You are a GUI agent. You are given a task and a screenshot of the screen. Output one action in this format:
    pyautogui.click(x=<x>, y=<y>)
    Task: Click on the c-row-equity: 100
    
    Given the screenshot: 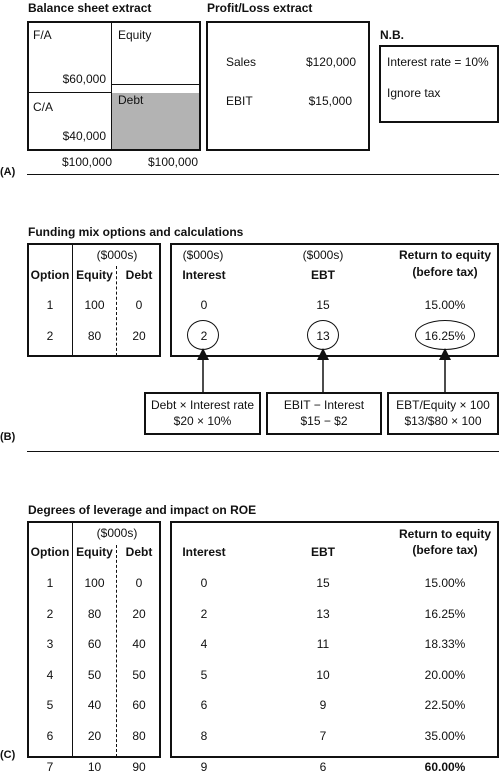 What is the action you would take?
    pyautogui.click(x=94, y=583)
    